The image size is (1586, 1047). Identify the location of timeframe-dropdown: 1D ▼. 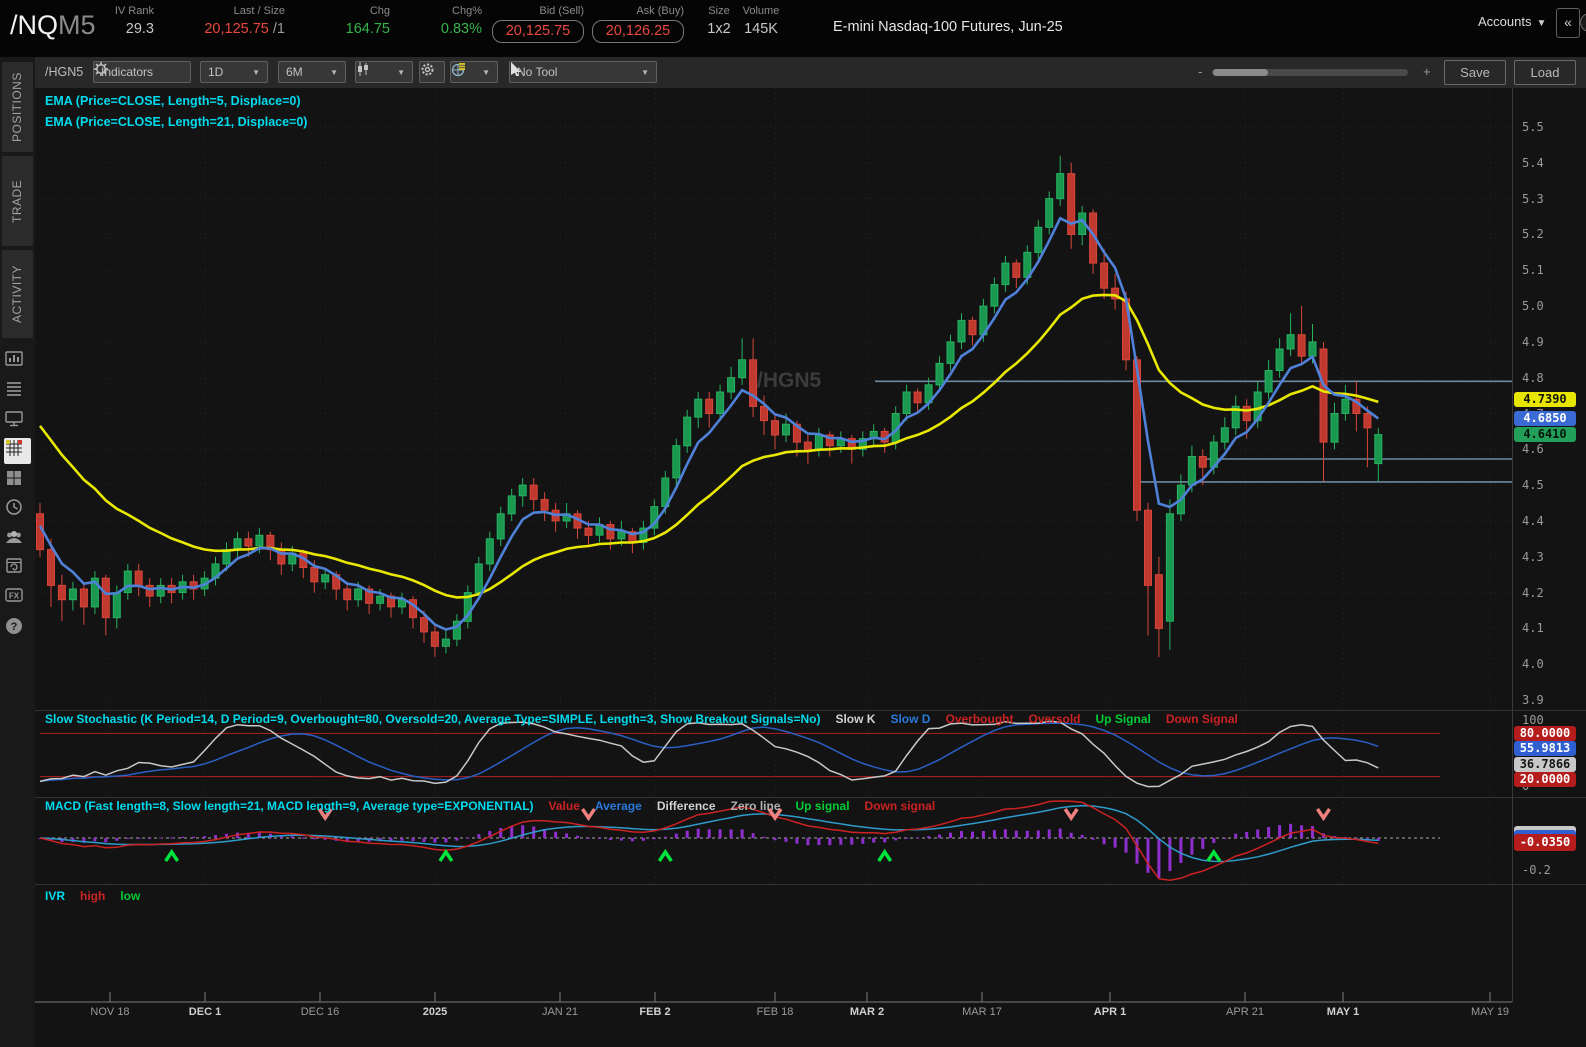
(234, 72).